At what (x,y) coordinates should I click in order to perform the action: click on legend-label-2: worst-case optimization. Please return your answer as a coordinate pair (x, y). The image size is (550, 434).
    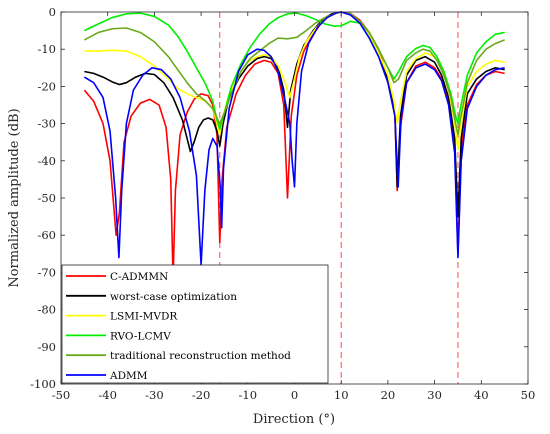
    Looking at the image, I should click on (173, 297).